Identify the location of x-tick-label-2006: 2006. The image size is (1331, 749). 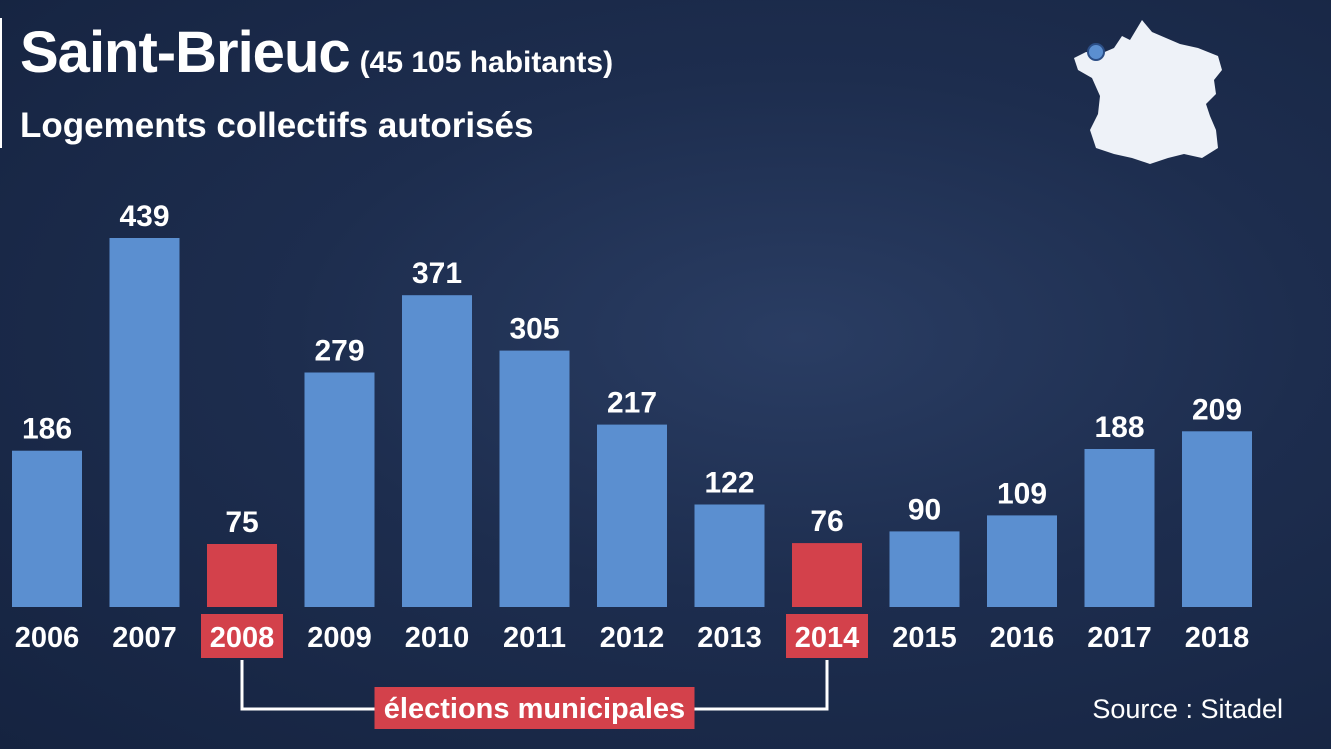
(47, 638).